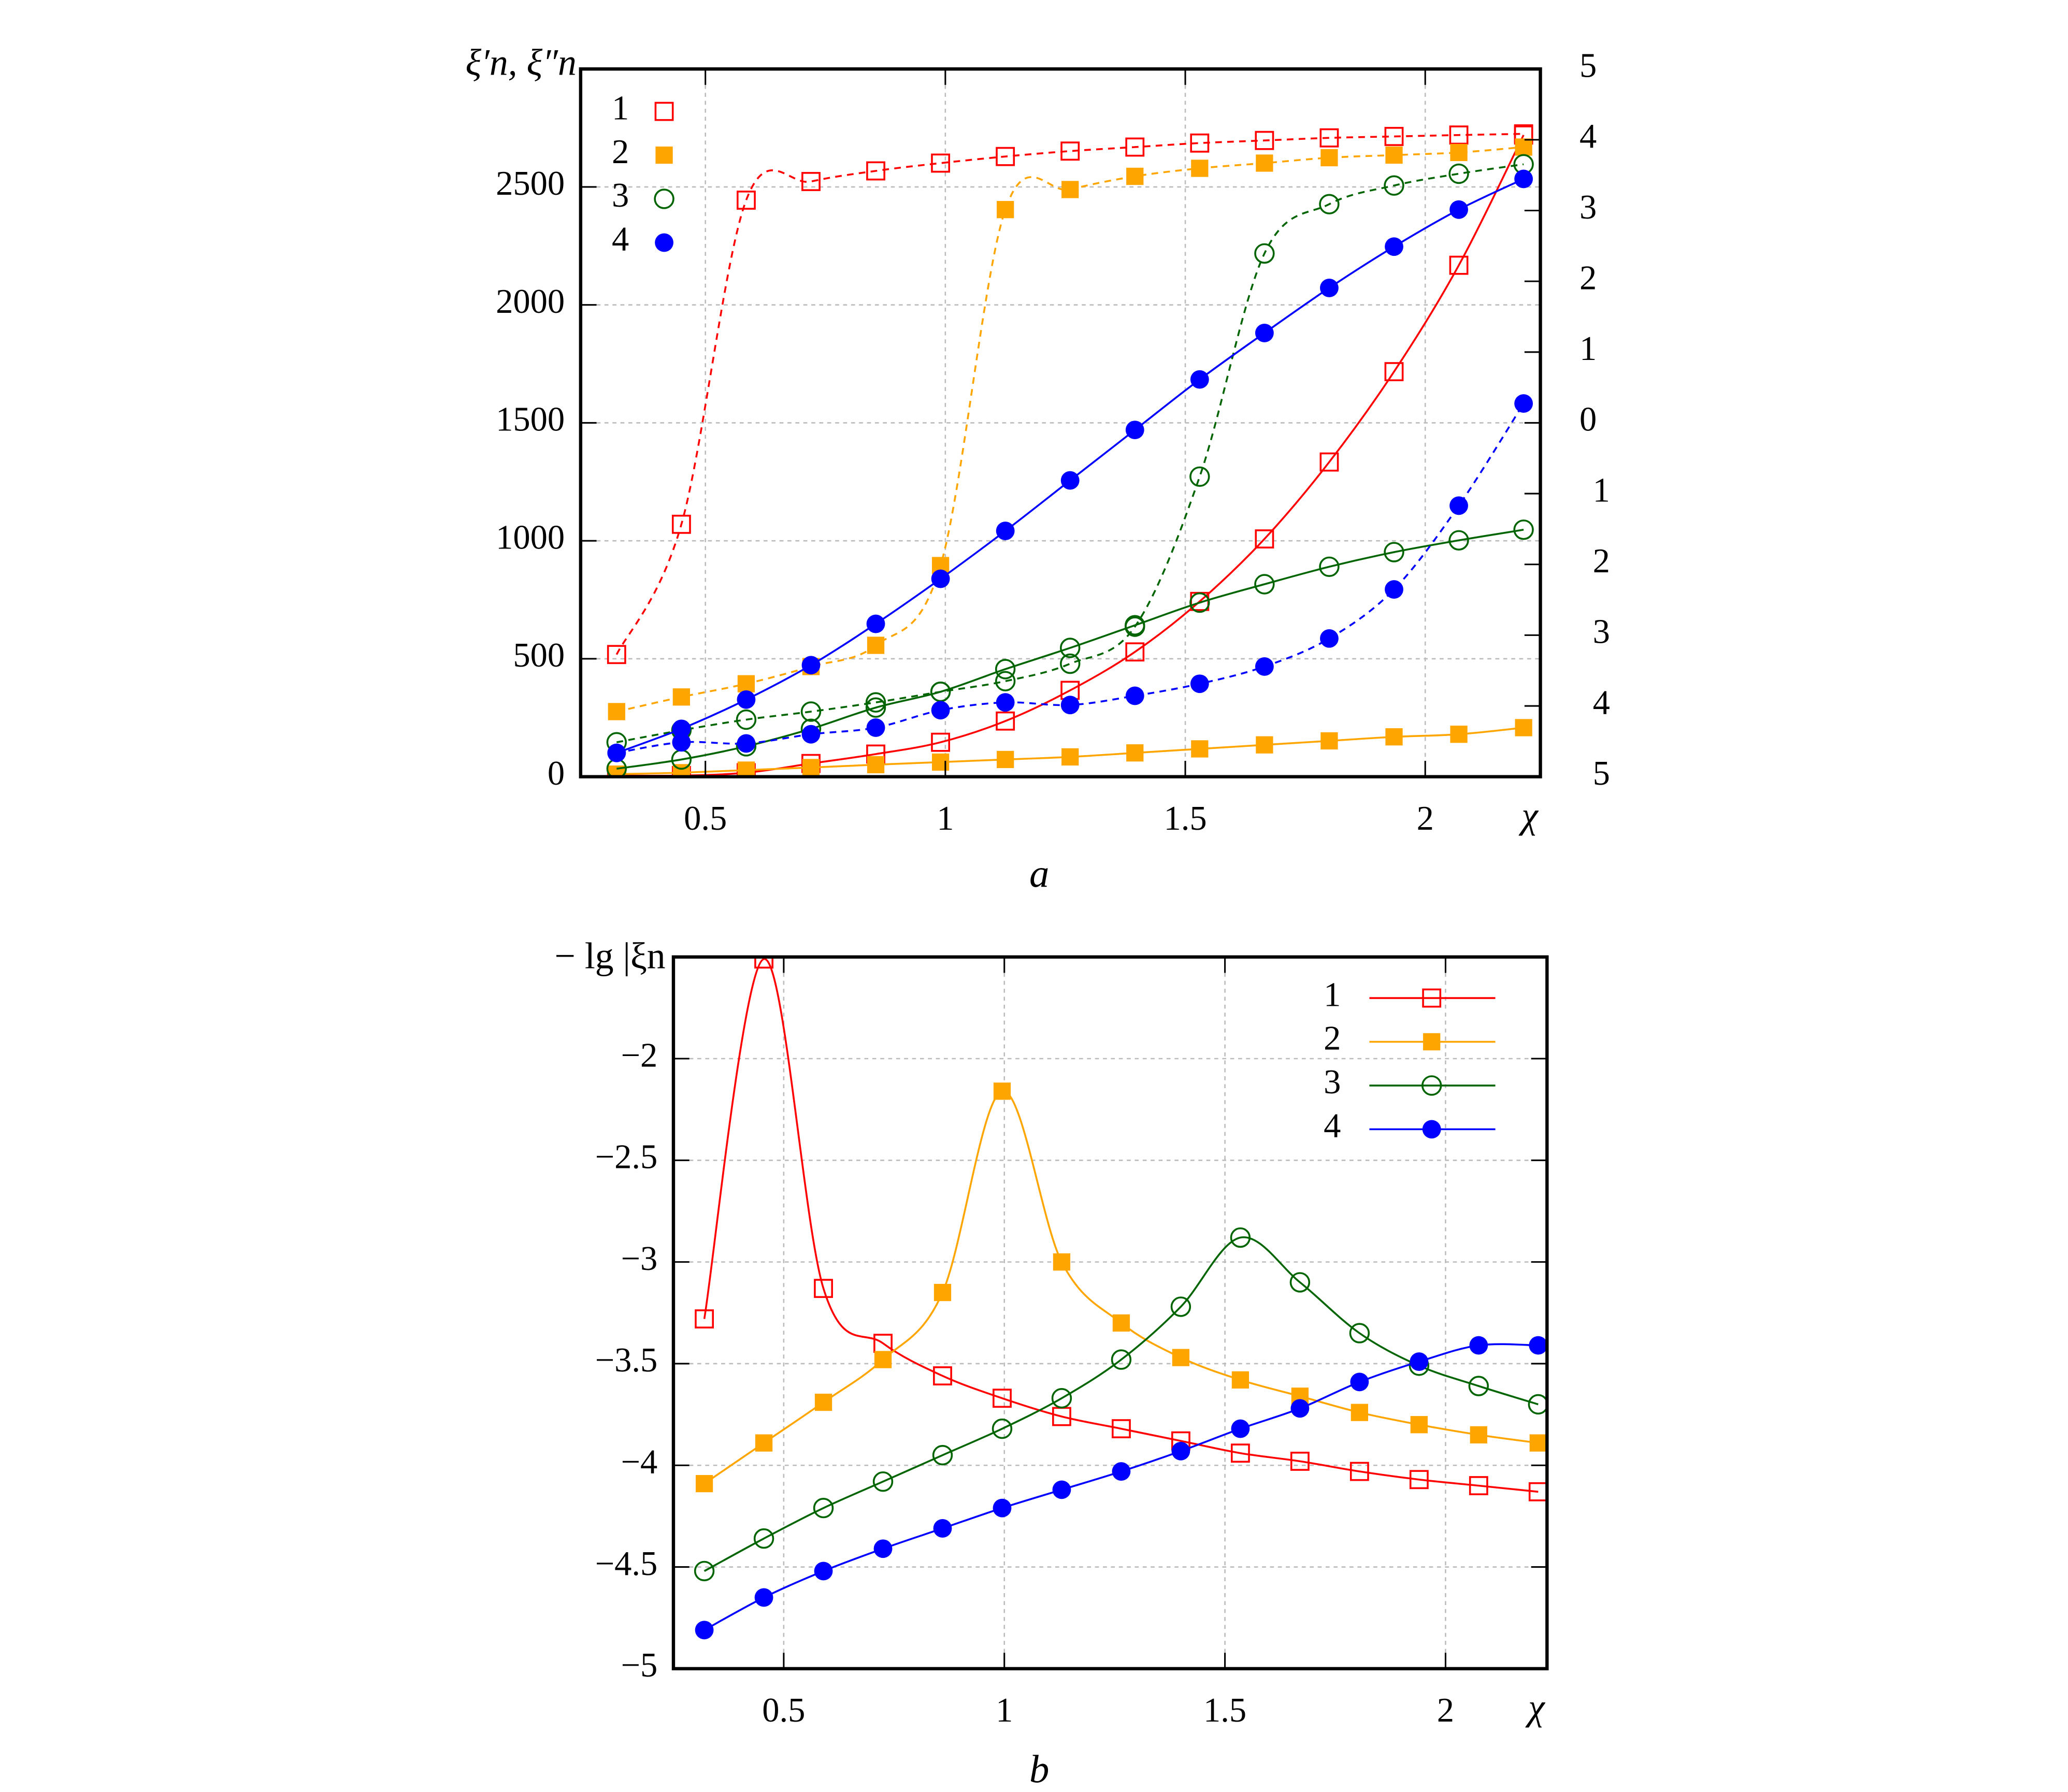 This screenshot has height=1792, width=2068. Describe the element at coordinates (620, 239) in the screenshot. I see `legend-label: 4` at that location.